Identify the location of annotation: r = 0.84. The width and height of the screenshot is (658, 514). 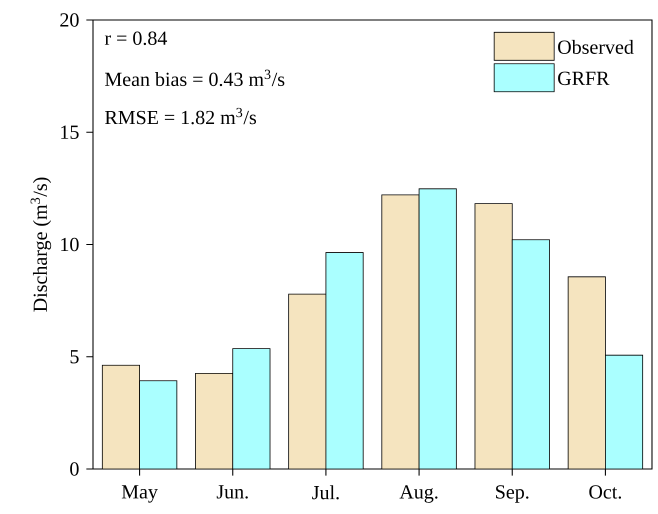
(136, 38).